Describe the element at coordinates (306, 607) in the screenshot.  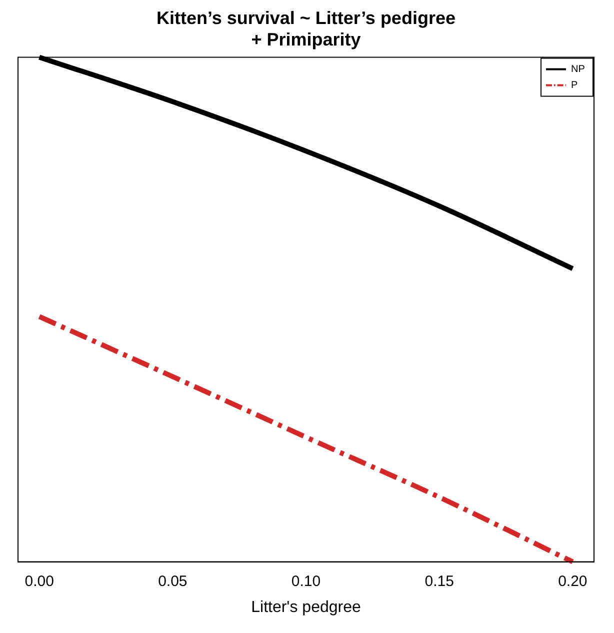
I see `x-axis-title: Litter's pedgree` at that location.